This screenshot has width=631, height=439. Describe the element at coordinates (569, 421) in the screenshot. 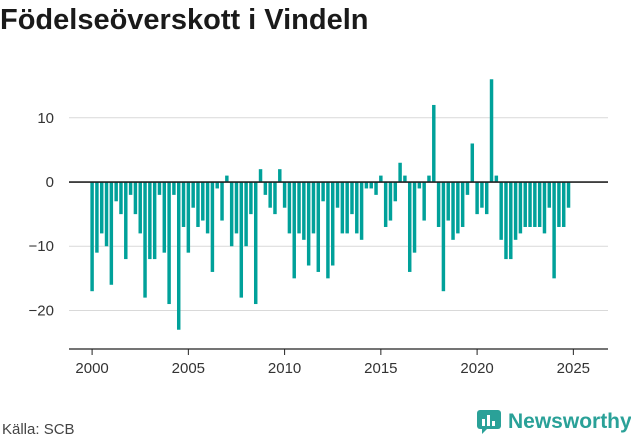

I see `brand-name: Newsworthy` at that location.